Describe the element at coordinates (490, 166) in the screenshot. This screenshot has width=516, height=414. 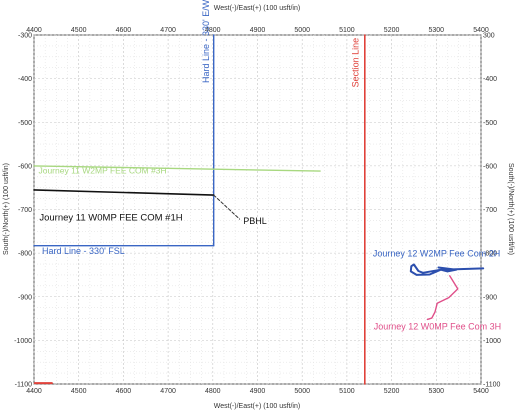
I see `y-tick-label-right: -600` at that location.